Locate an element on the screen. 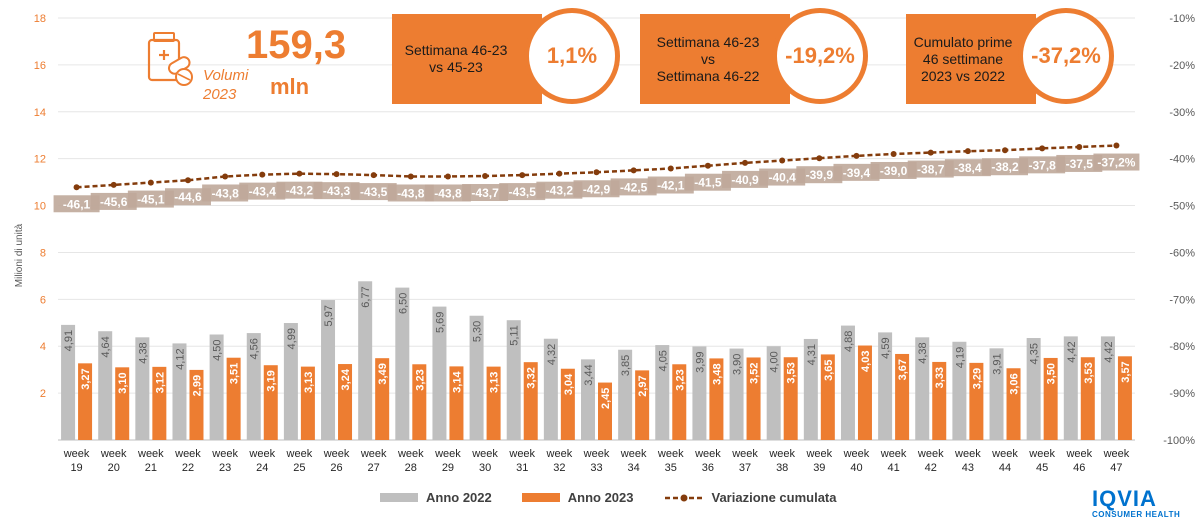 The height and width of the screenshot is (522, 1199). y2-tick-label: -100% is located at coordinates (1179, 441).